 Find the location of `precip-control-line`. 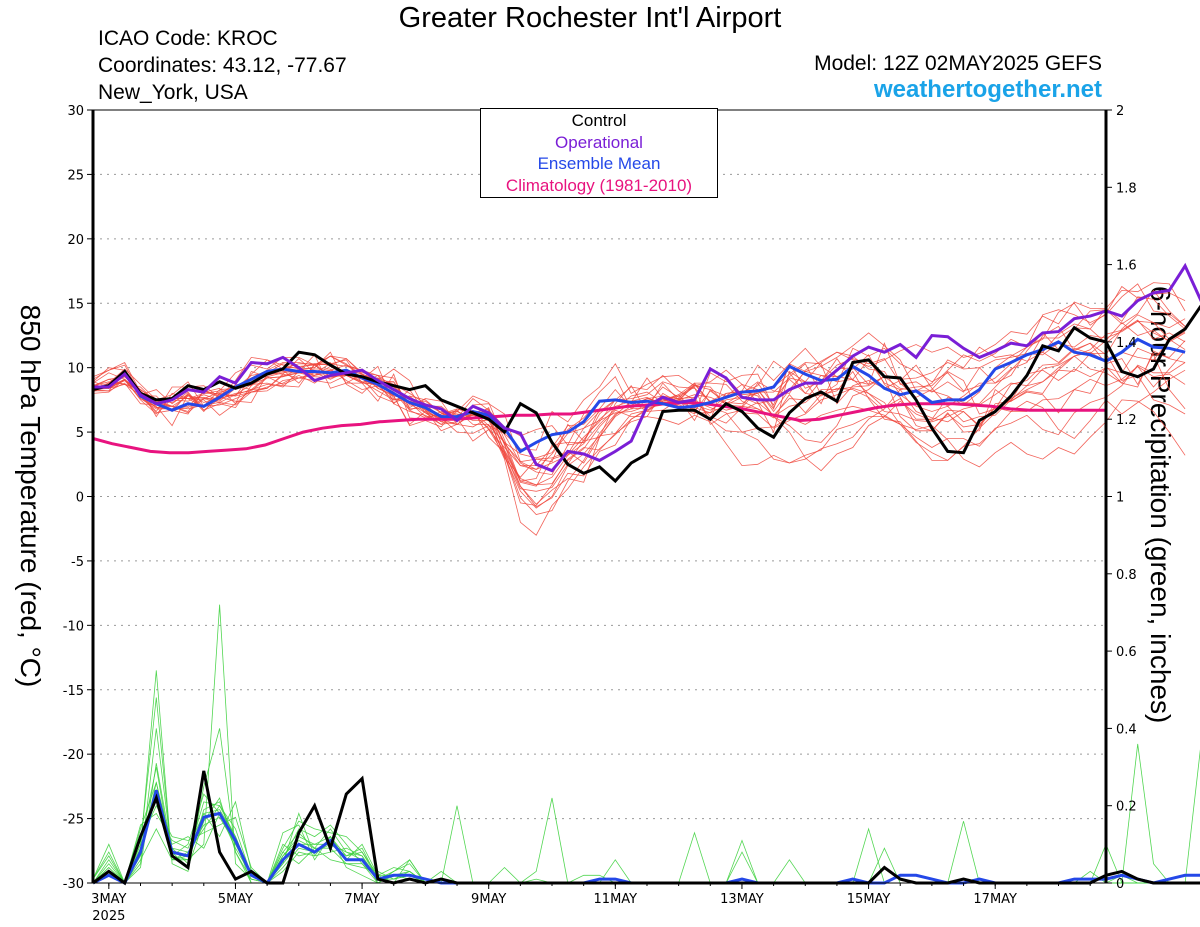

precip-control-line is located at coordinates (646, 828).